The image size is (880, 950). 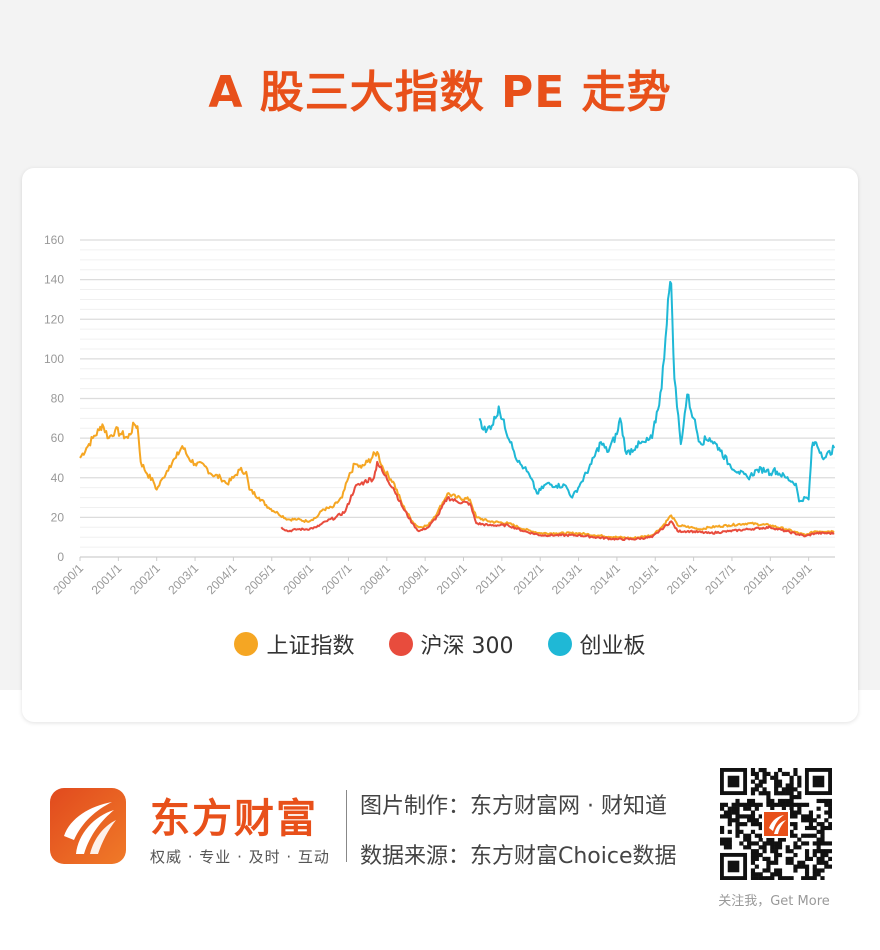 I want to click on x-tick-label: 2010/1, so click(x=452, y=579).